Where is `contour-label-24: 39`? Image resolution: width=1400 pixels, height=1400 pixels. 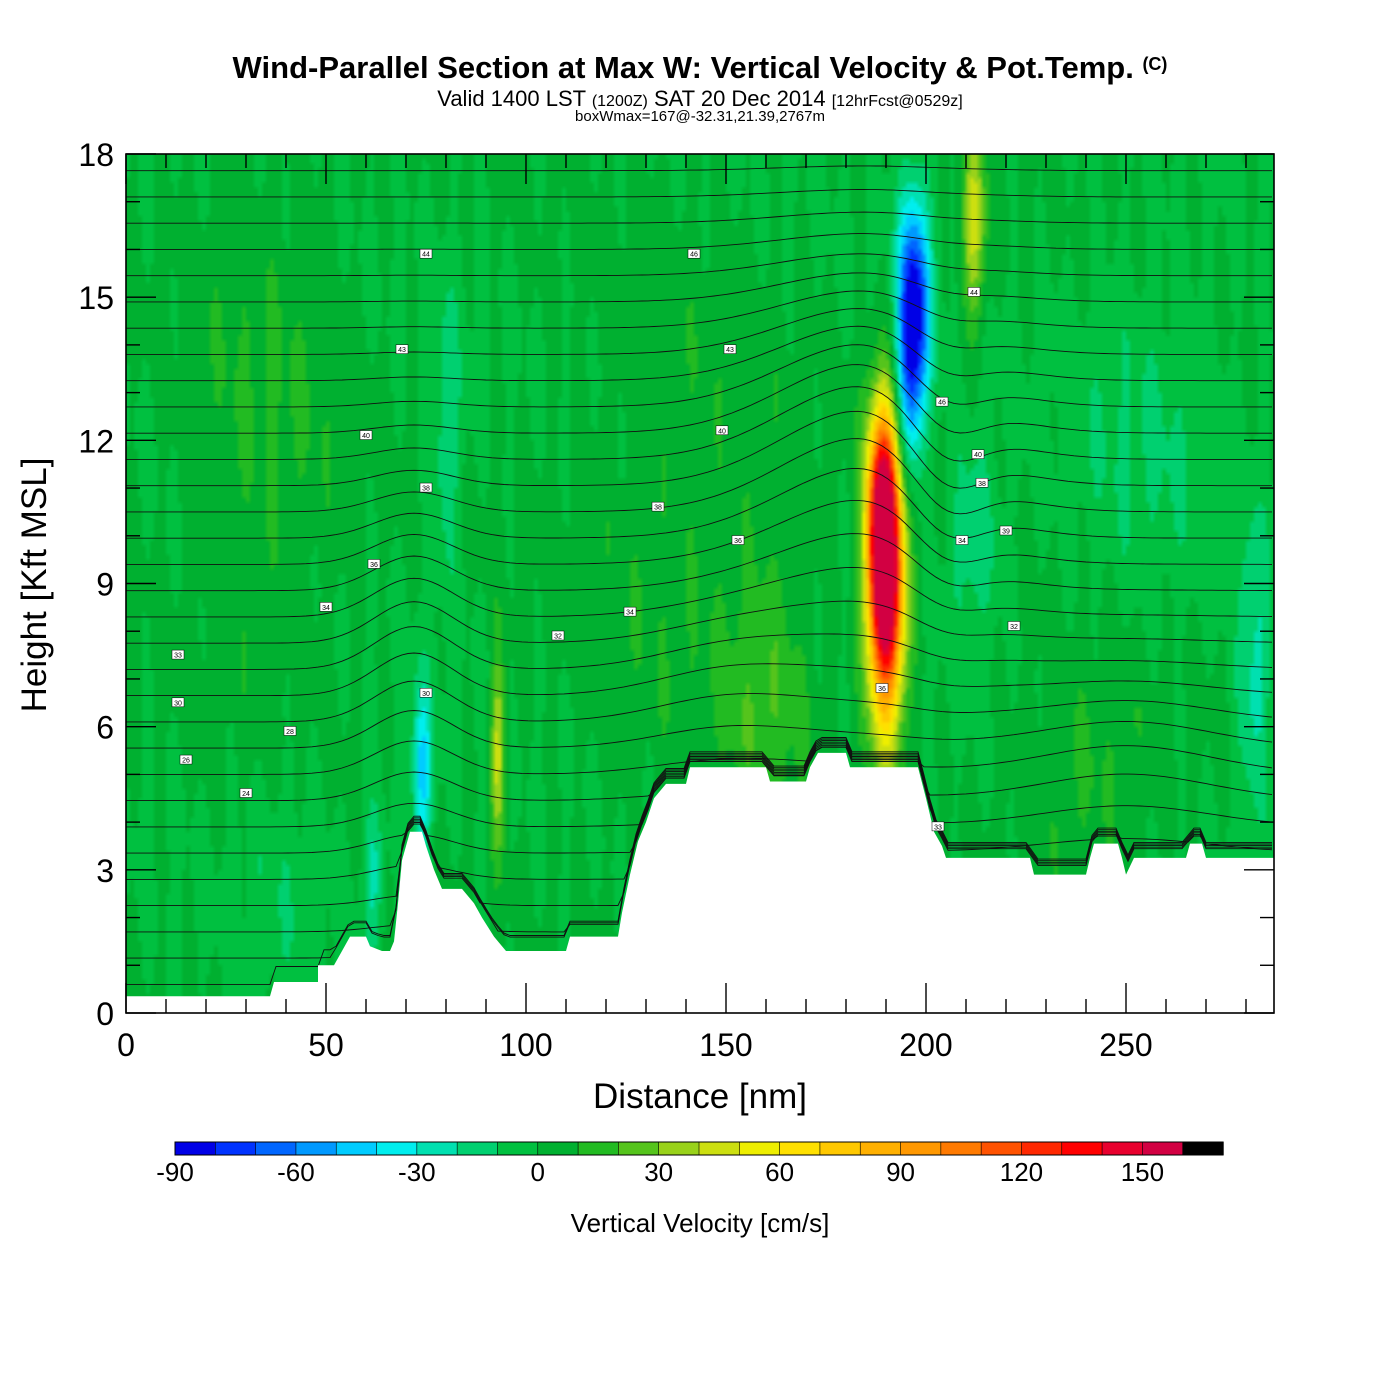 contour-label-24: 39 is located at coordinates (1006, 532).